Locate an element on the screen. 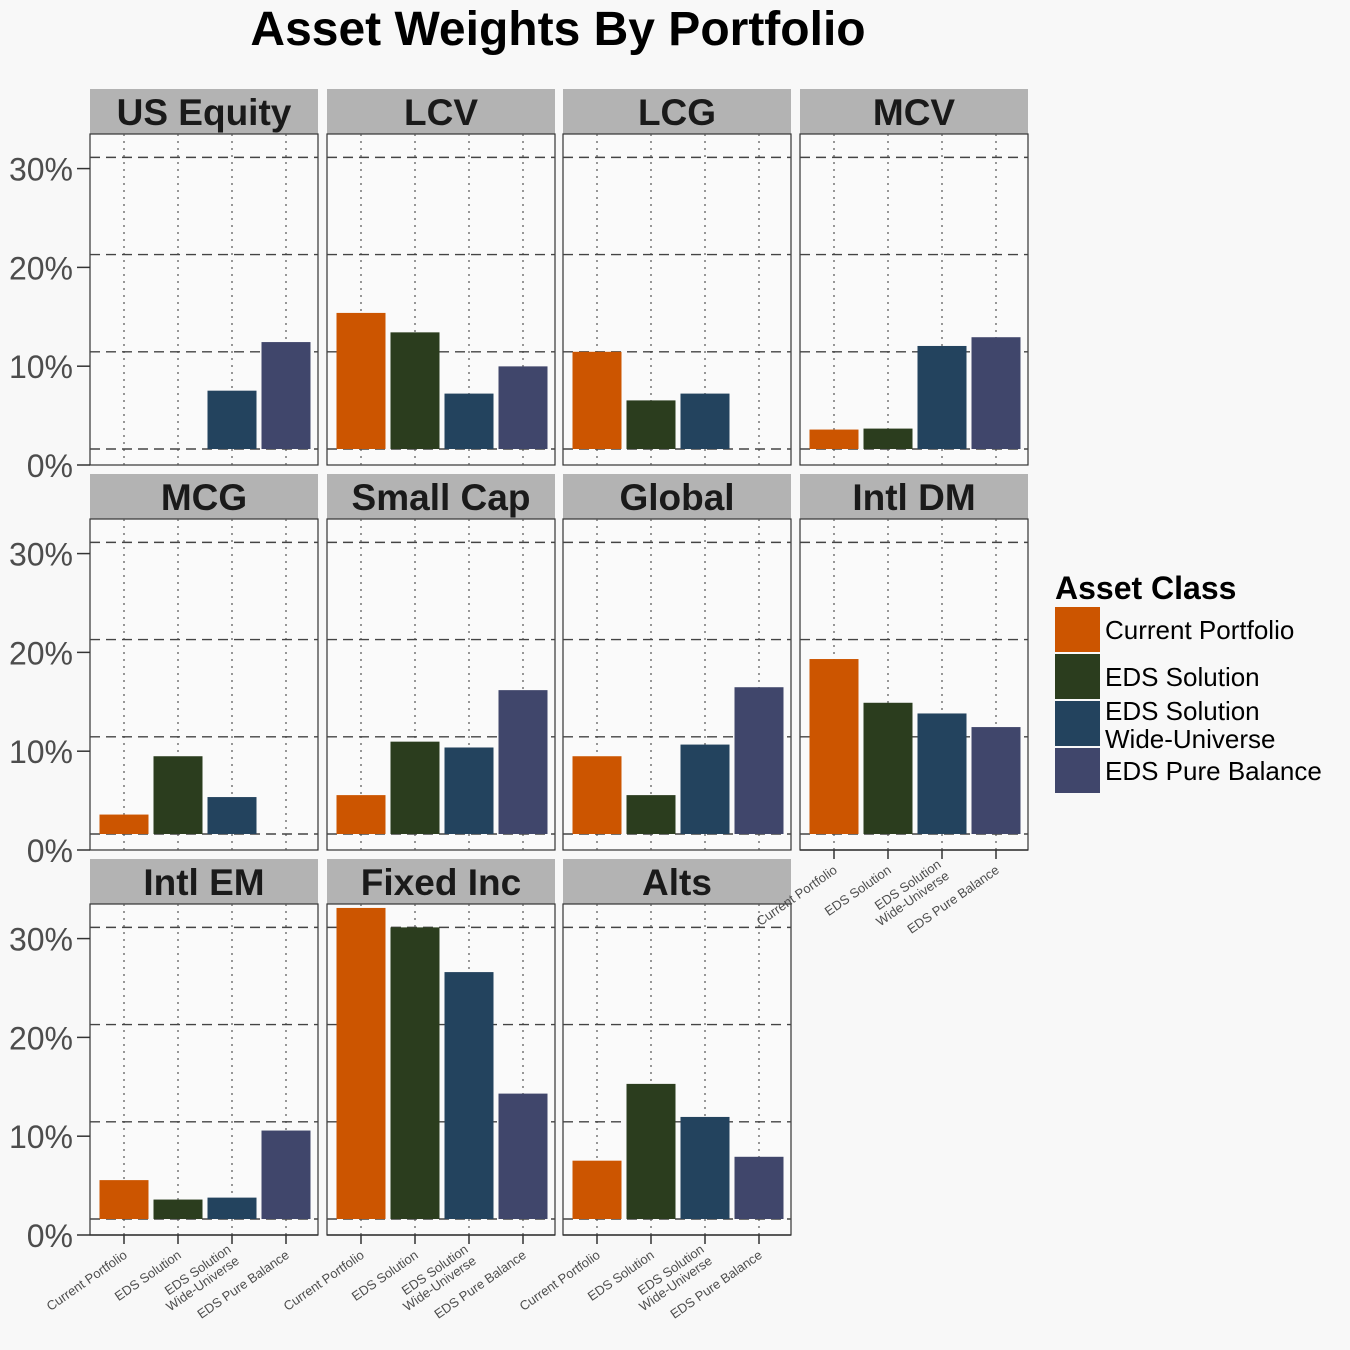  chart-title: Asset Weights By Portfolio is located at coordinates (557, 29).